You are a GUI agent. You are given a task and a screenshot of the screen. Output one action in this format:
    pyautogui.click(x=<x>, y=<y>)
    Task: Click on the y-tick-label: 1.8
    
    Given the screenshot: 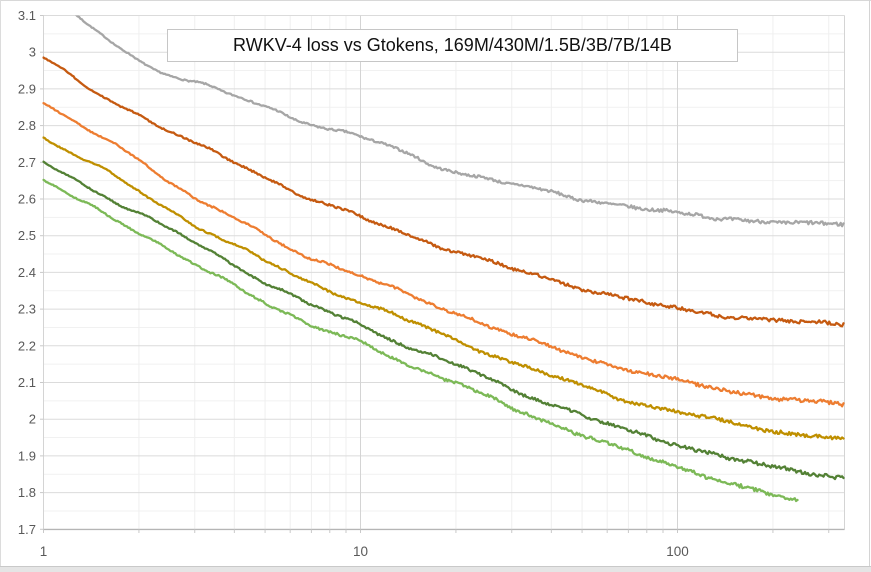 What is the action you would take?
    pyautogui.click(x=27, y=492)
    